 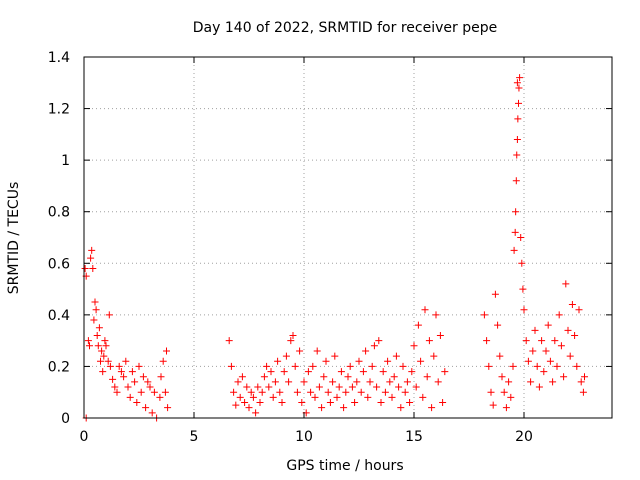 What do you see at coordinates (524, 437) in the screenshot?
I see `x-tick-label: 20` at bounding box center [524, 437].